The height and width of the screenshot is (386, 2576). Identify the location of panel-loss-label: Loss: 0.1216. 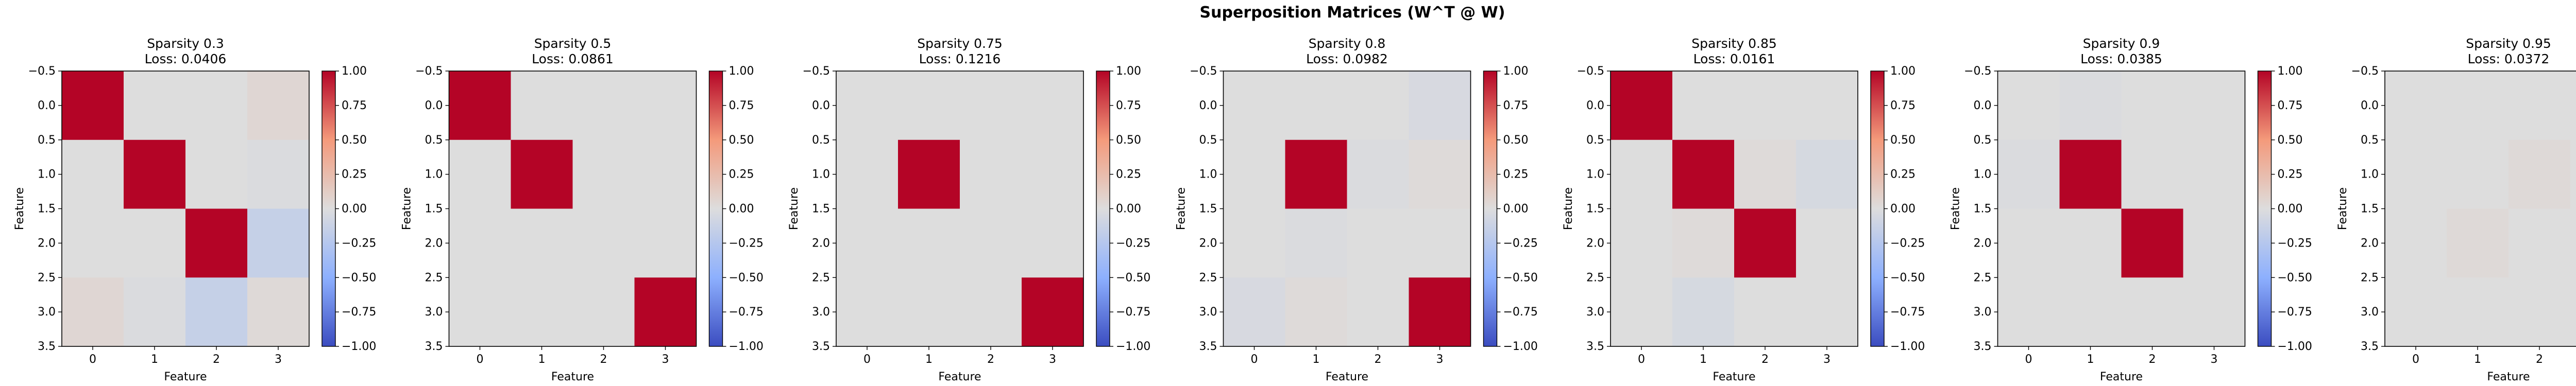
(960, 59).